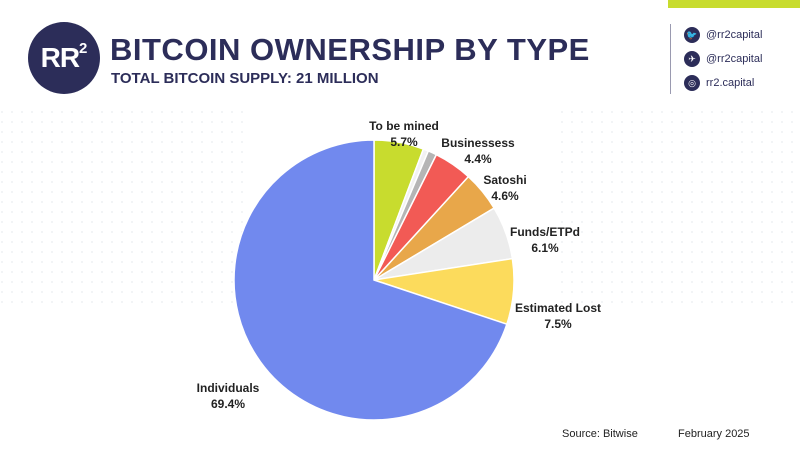  I want to click on slice-label-satoshi: Satoshi 4.6%, so click(504, 188).